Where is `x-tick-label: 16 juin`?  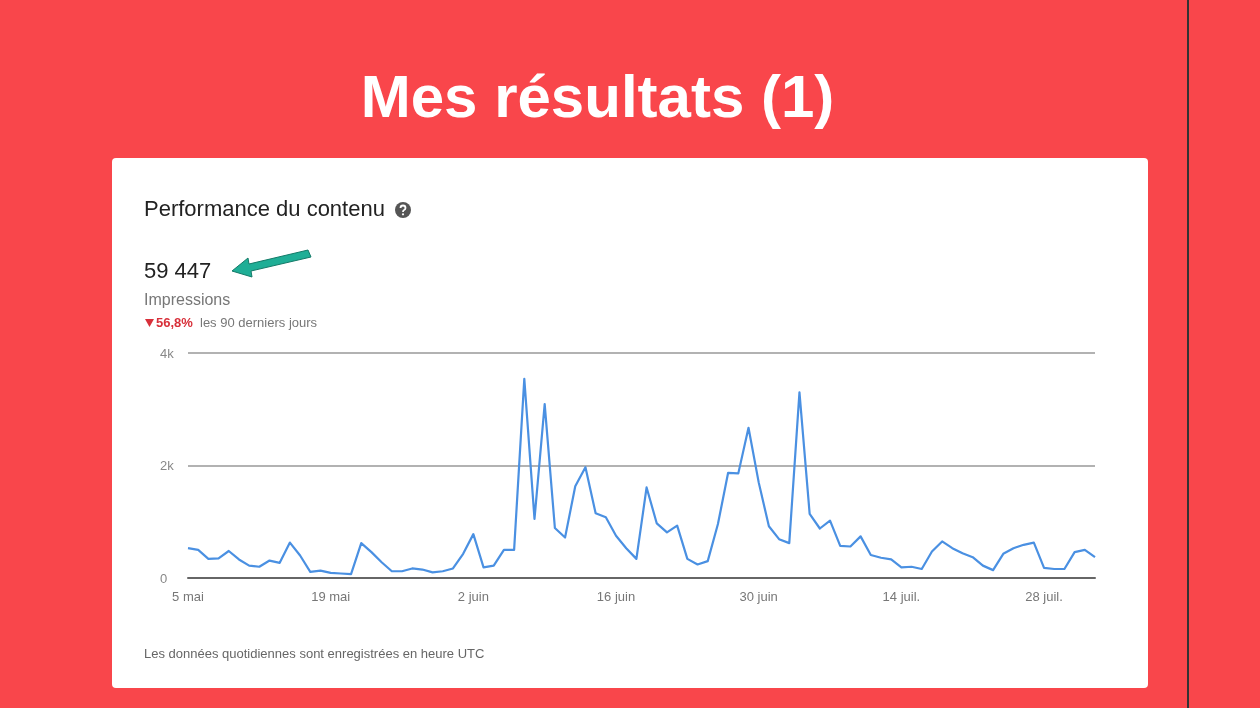
x-tick-label: 16 juin is located at coordinates (616, 596).